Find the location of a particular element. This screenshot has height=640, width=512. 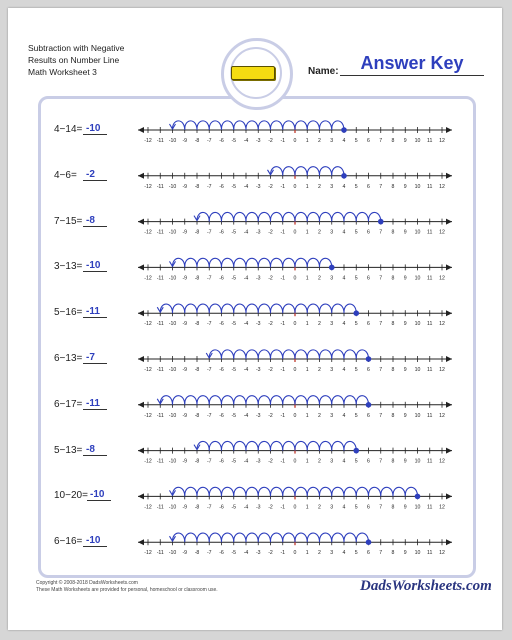

equation-text: 5−16= is located at coordinates (68, 313).